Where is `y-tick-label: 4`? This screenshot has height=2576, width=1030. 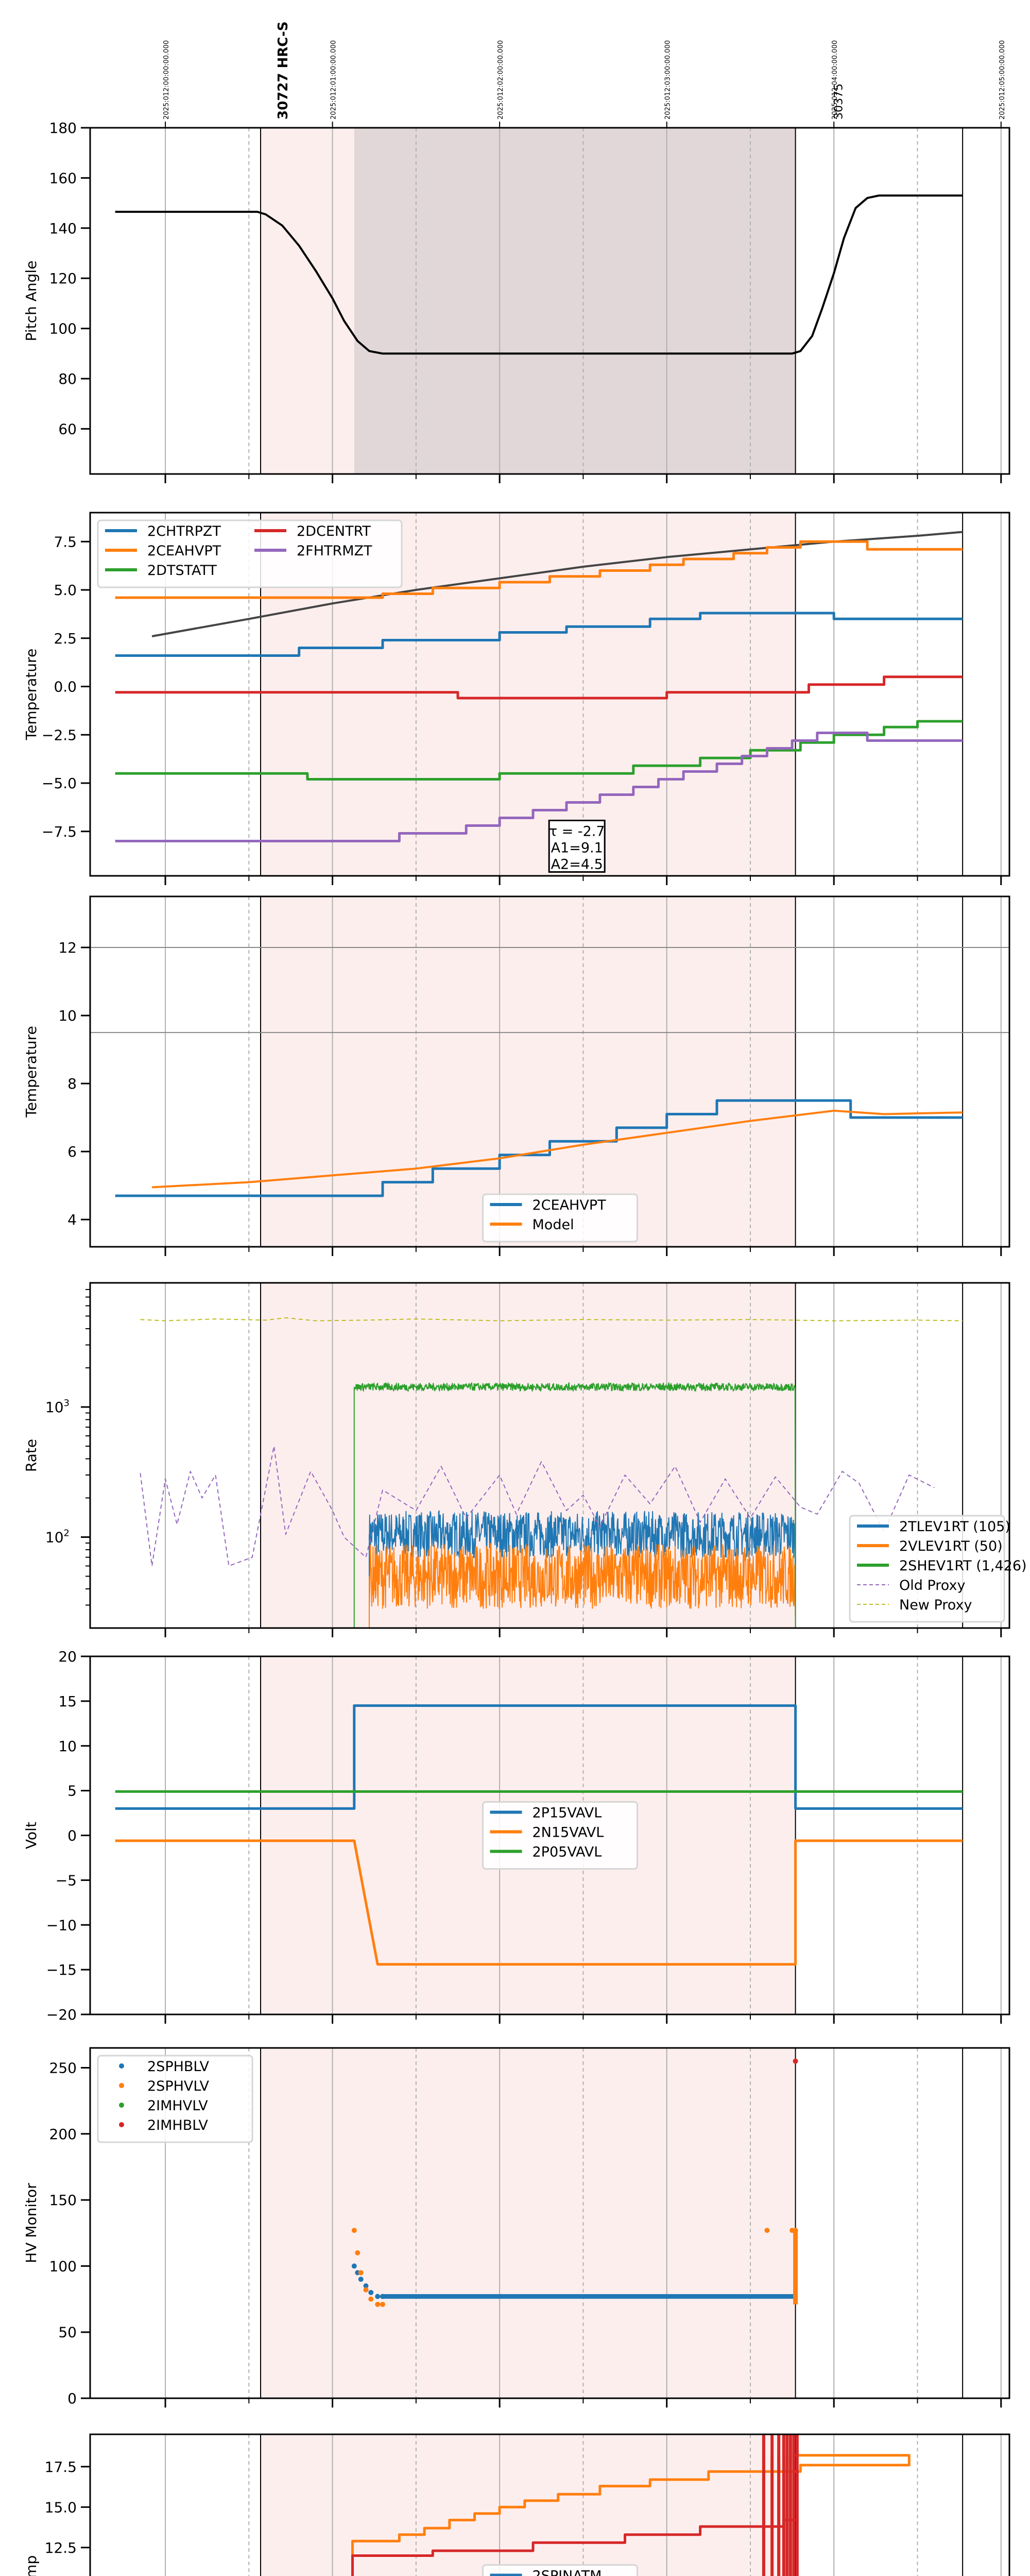
y-tick-label: 4 is located at coordinates (72, 1219).